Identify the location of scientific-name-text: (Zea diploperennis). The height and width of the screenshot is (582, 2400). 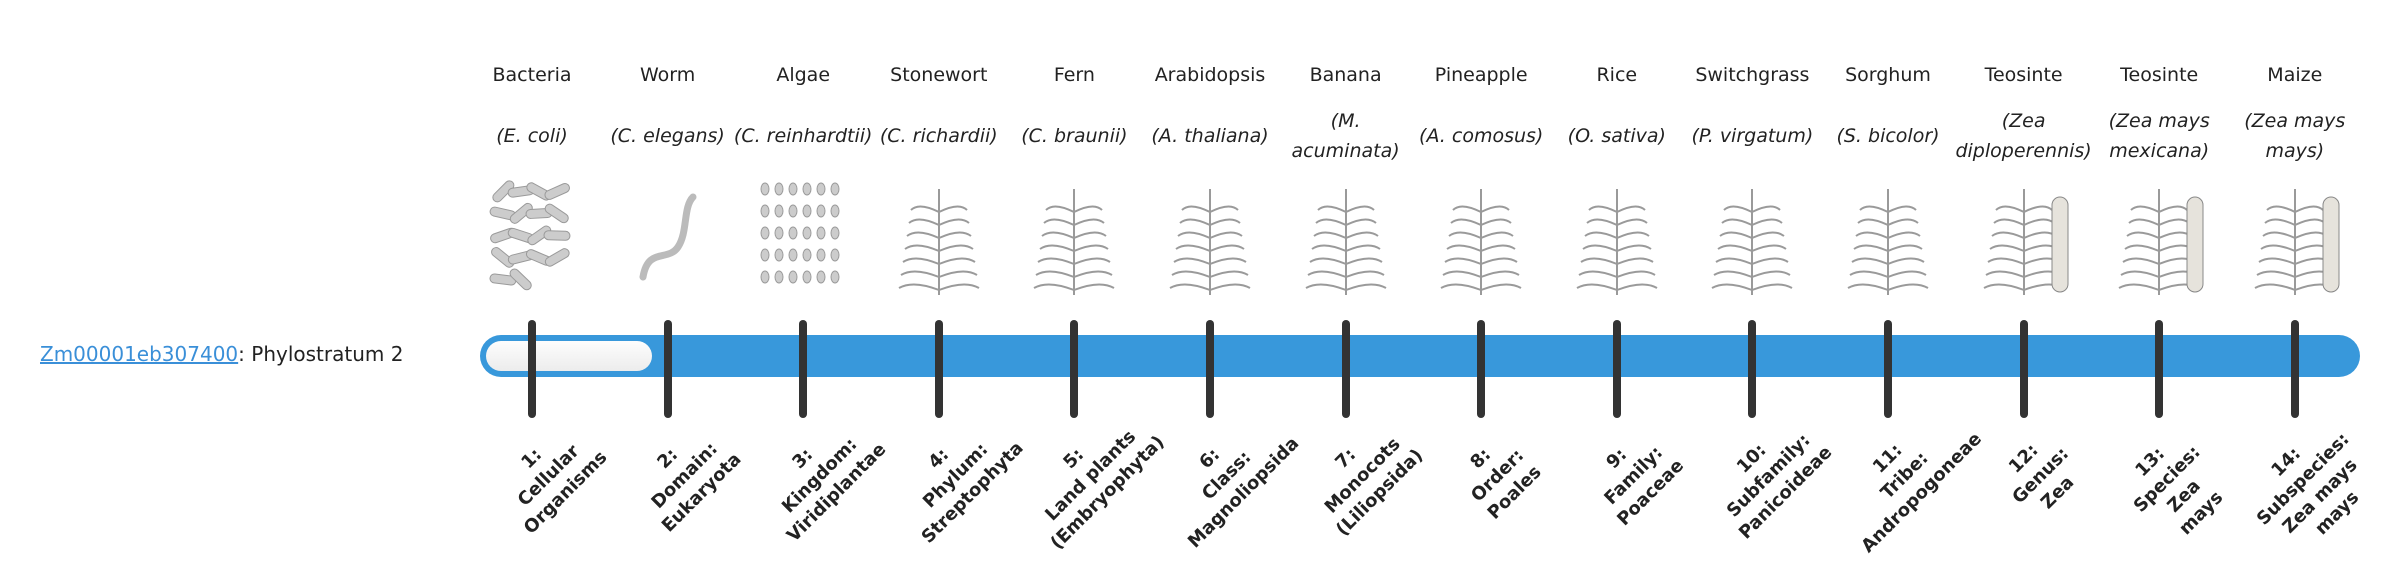
(2023, 136).